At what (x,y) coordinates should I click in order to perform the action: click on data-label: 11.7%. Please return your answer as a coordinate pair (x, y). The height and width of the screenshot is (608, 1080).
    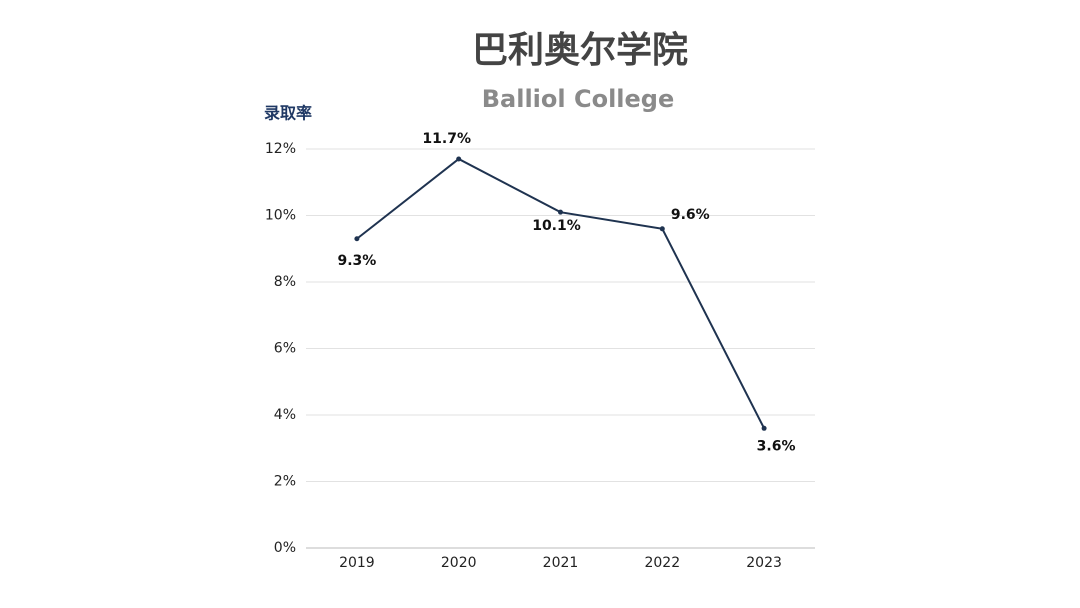
    Looking at the image, I should click on (446, 139).